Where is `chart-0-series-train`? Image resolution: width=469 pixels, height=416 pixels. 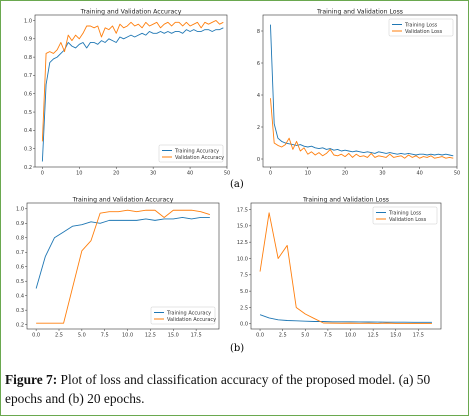 chart-0-series-train is located at coordinates (132, 94).